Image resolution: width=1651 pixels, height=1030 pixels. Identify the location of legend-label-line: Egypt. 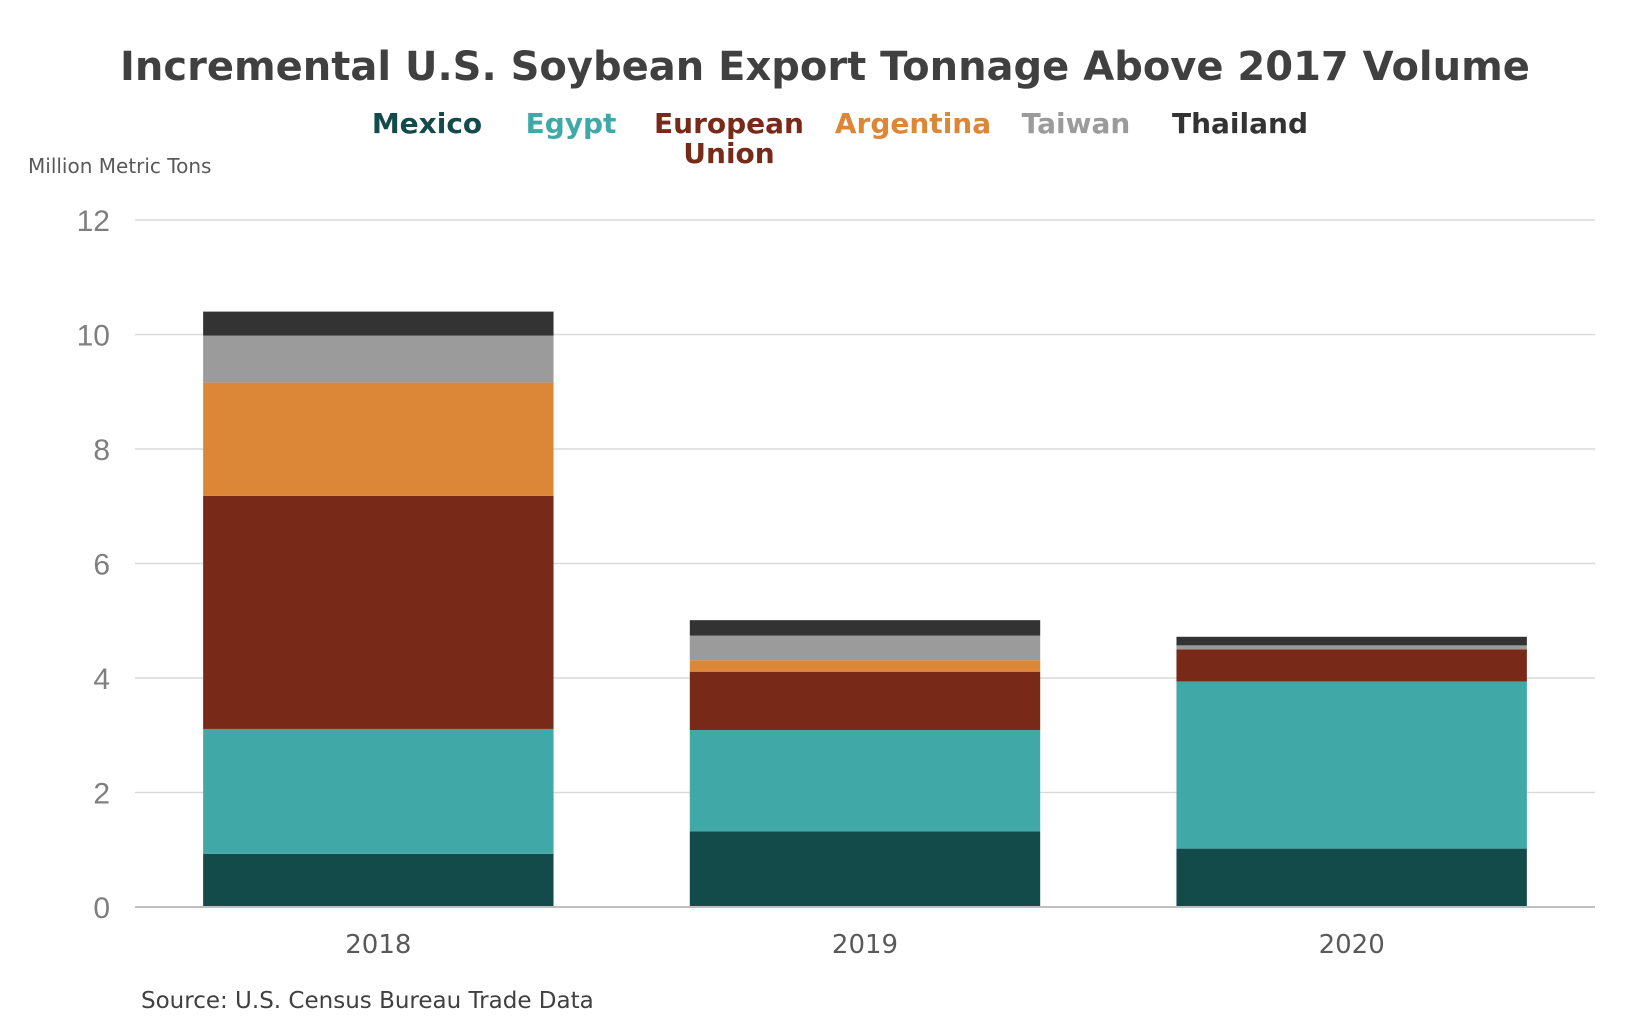
(571, 123).